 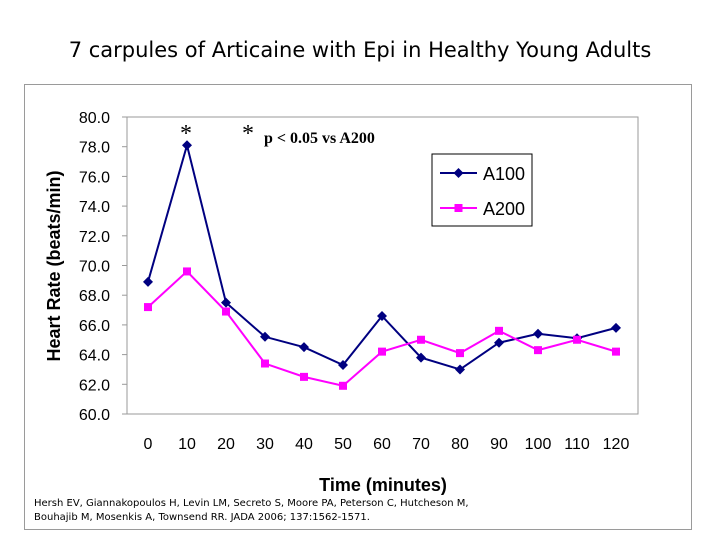 What do you see at coordinates (421, 444) in the screenshot?
I see `x-tick-label: 70` at bounding box center [421, 444].